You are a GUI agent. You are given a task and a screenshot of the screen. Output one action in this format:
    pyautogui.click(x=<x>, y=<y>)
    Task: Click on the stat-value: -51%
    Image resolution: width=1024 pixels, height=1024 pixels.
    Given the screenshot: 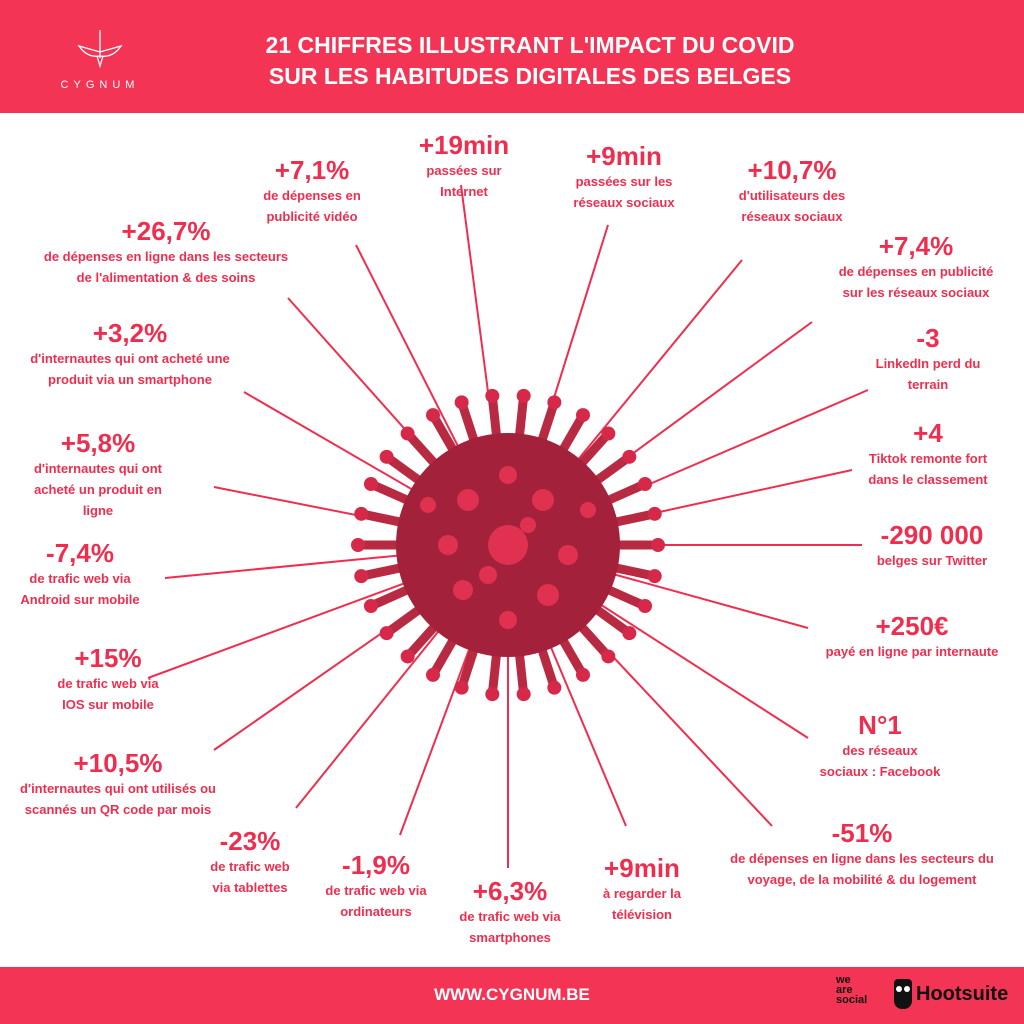 What is the action you would take?
    pyautogui.click(x=862, y=833)
    